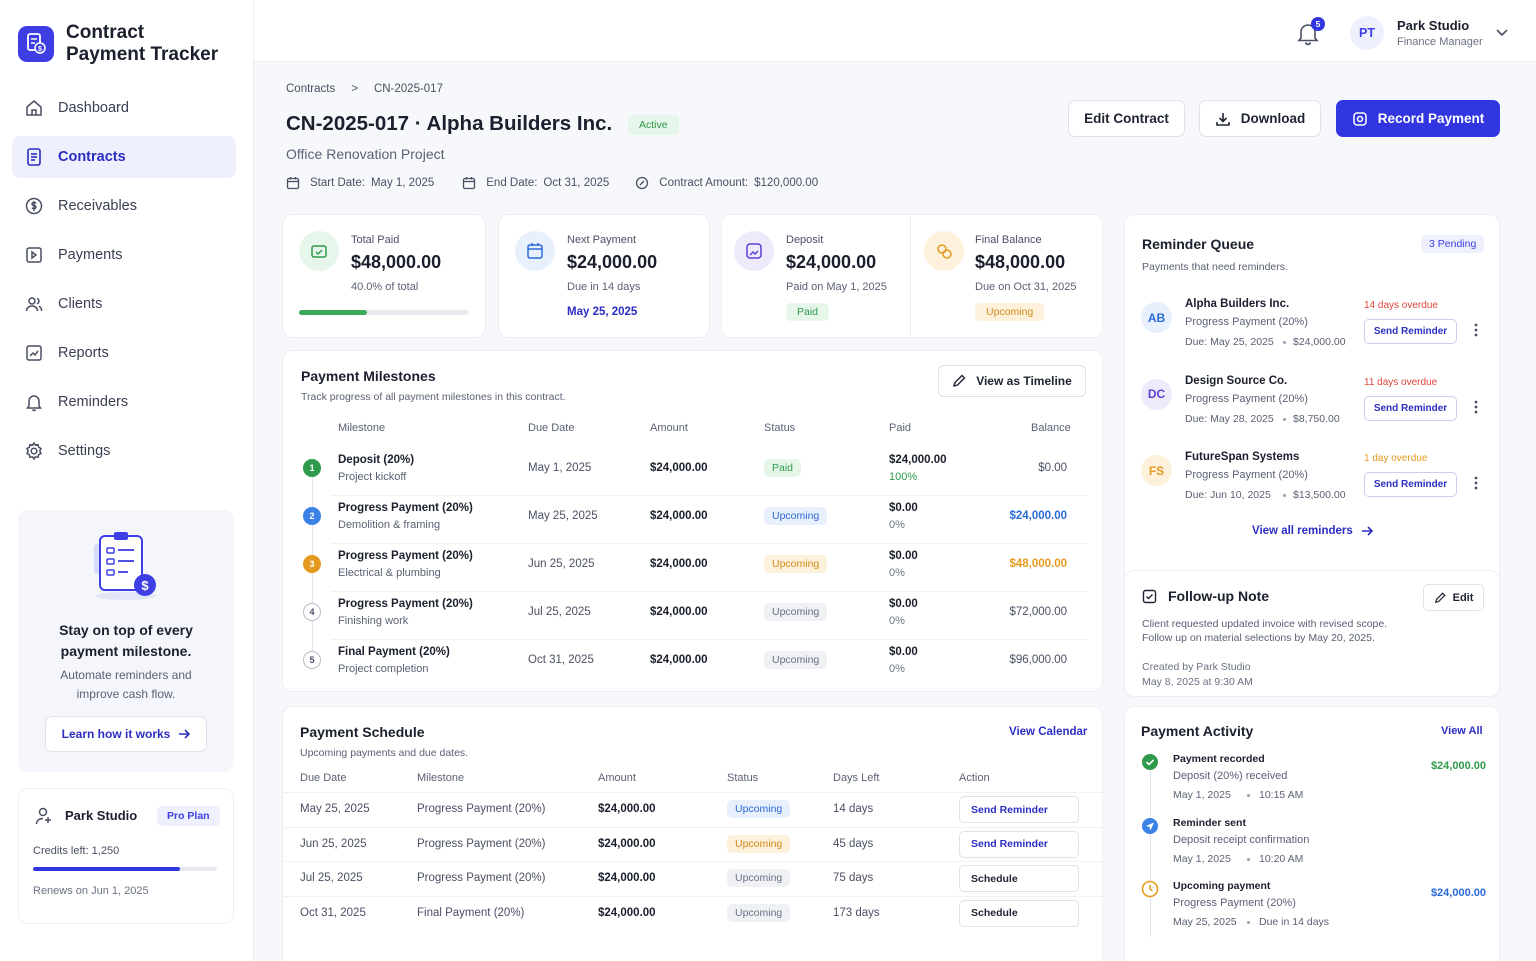 The height and width of the screenshot is (961, 1536). What do you see at coordinates (124, 304) in the screenshot?
I see `sidebar-item-clients: Clients` at bounding box center [124, 304].